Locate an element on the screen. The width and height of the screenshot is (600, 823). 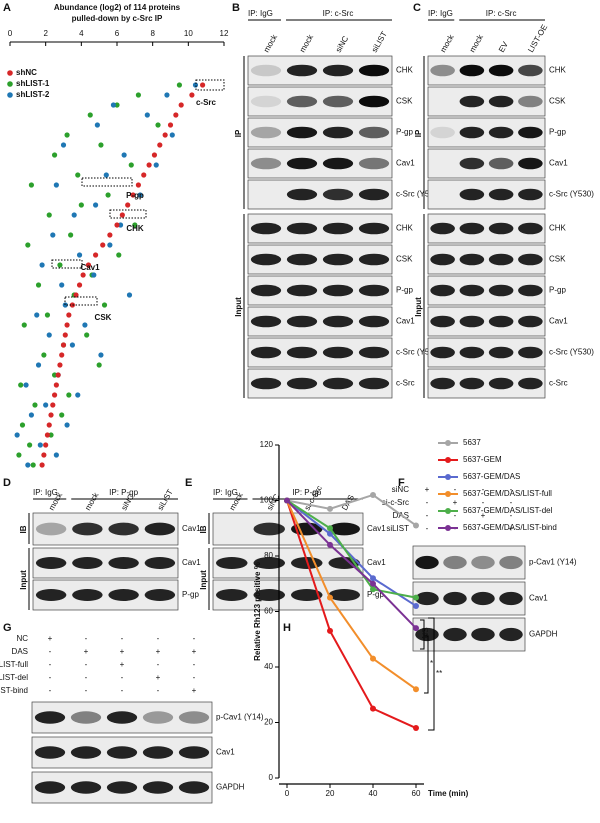
legend-label: shLIST-1 is located at coordinates (33, 83).